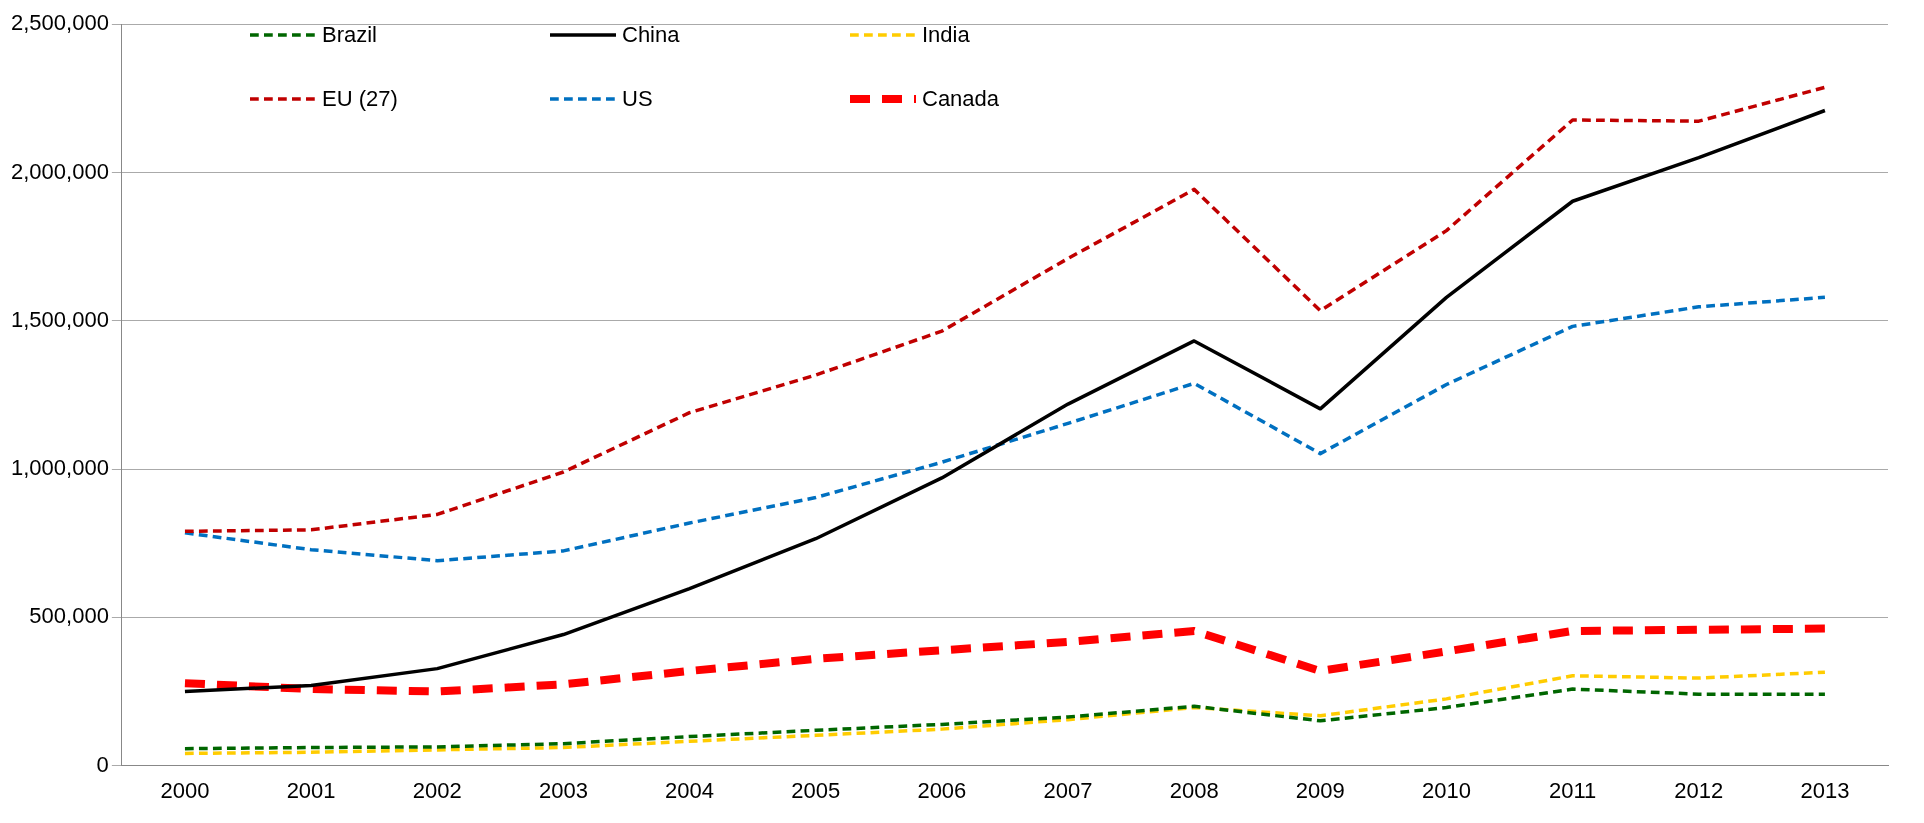  I want to click on legend-label: China, so click(651, 35).